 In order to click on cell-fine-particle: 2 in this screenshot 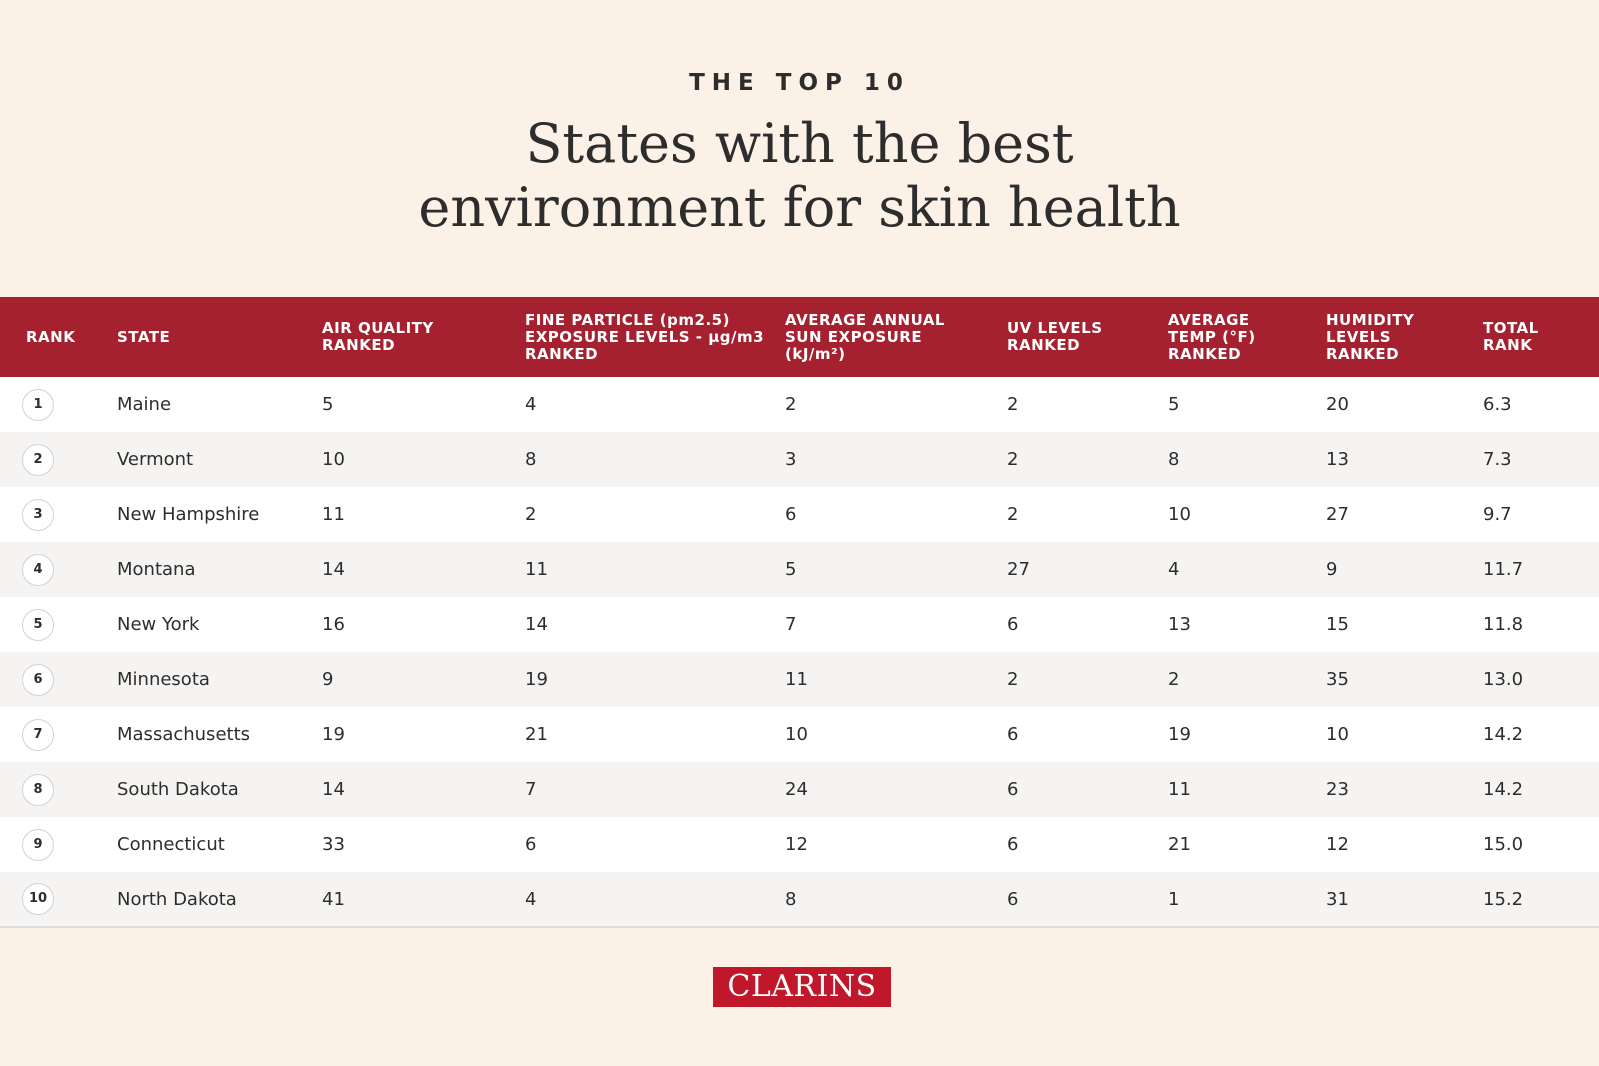, I will do `click(531, 514)`.